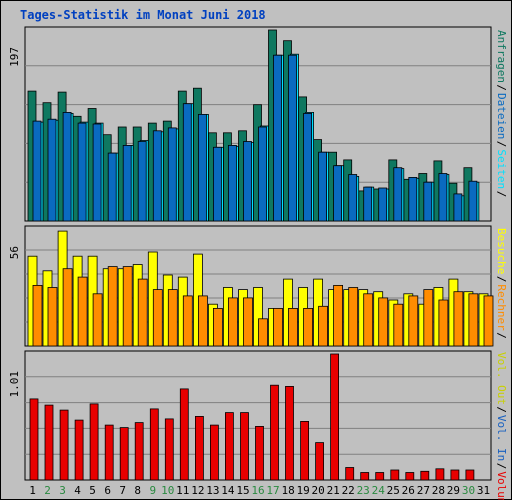 The height and width of the screenshot is (500, 512). Describe the element at coordinates (182, 490) in the screenshot. I see `day-label-11: 11` at that location.